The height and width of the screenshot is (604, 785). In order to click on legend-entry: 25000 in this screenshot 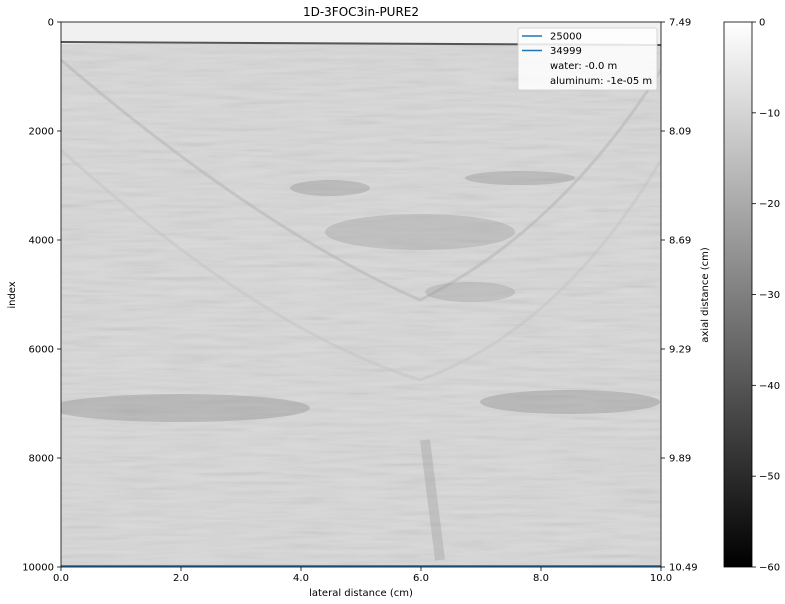, I will do `click(566, 37)`.